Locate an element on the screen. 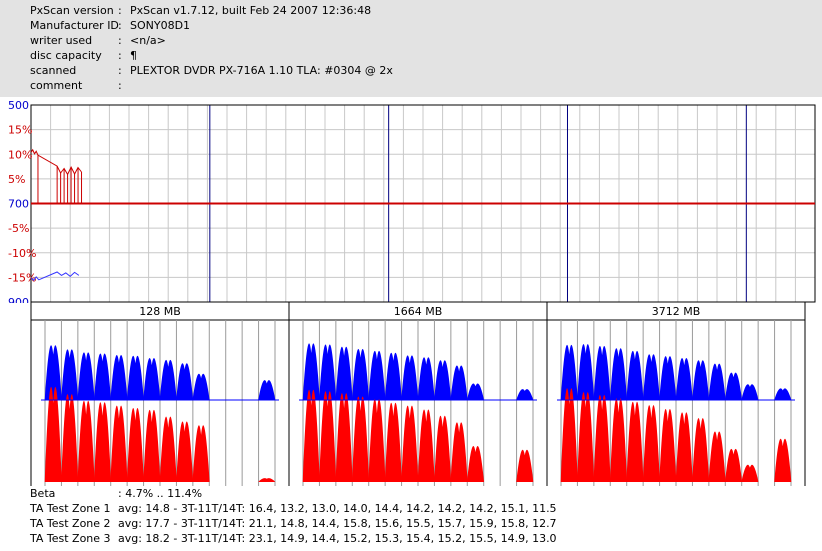 The width and height of the screenshot is (822, 551). y-tick-label: -15% is located at coordinates (22, 277).